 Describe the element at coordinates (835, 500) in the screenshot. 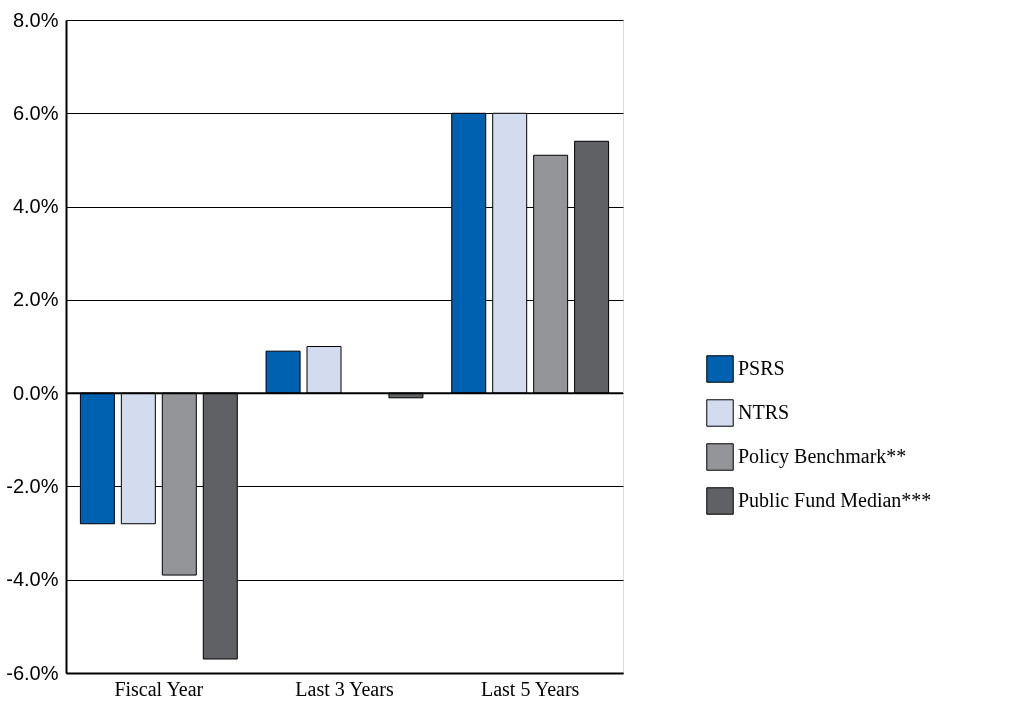

I see `legend-label: Public Fund Median***` at that location.